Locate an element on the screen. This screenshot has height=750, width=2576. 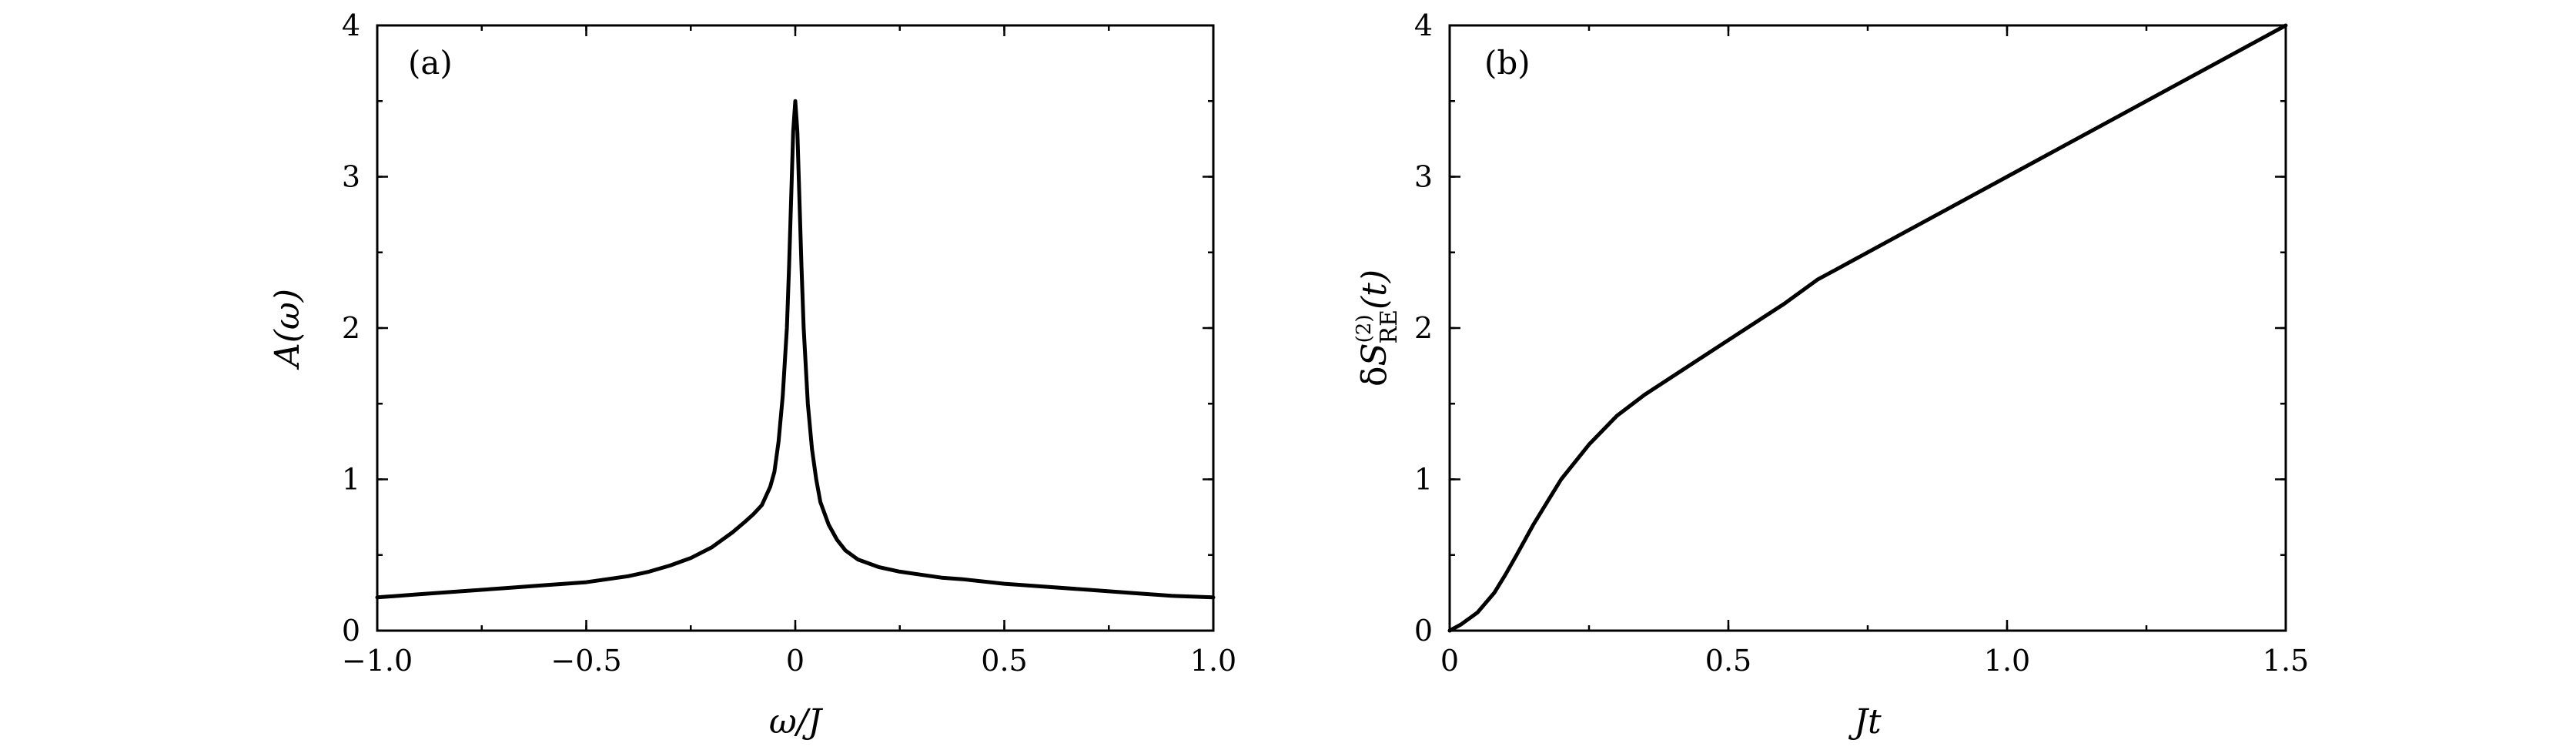
panel-a-ytick-label: 3 is located at coordinates (351, 177).